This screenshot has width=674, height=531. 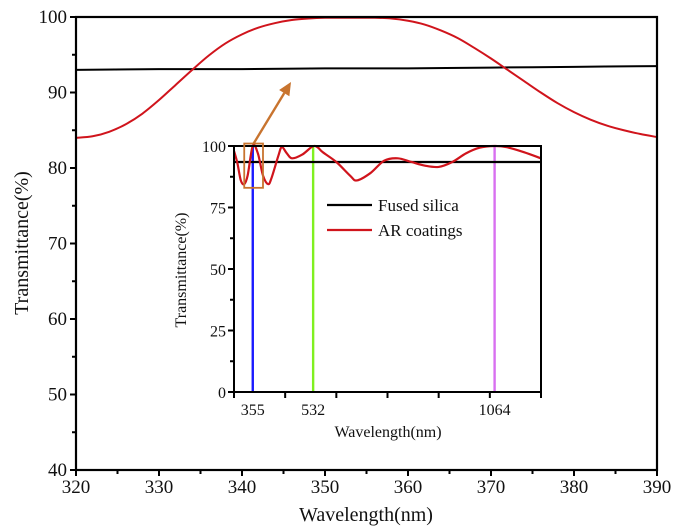 I want to click on legend-label-fused-silica: Fused silica, so click(x=418, y=205).